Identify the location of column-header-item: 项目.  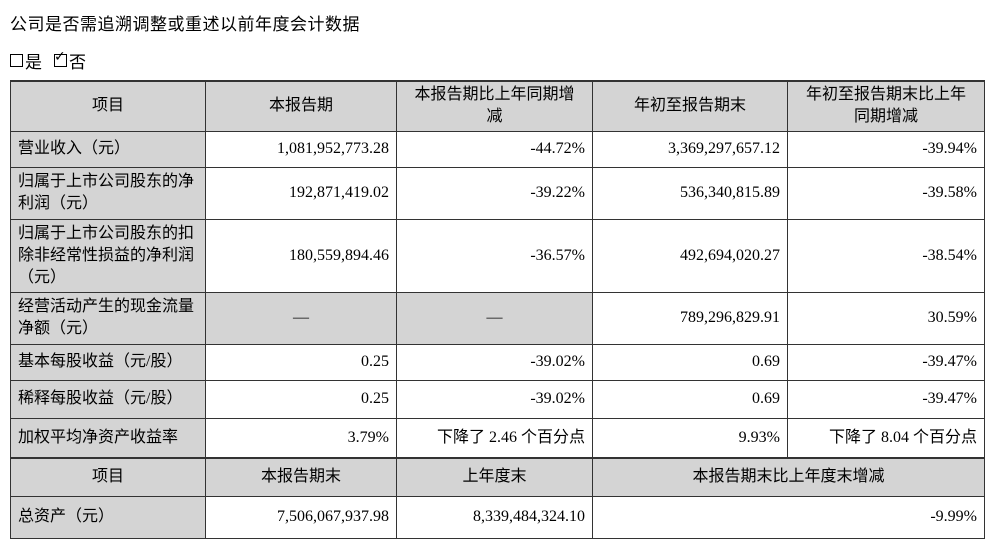
(108, 106).